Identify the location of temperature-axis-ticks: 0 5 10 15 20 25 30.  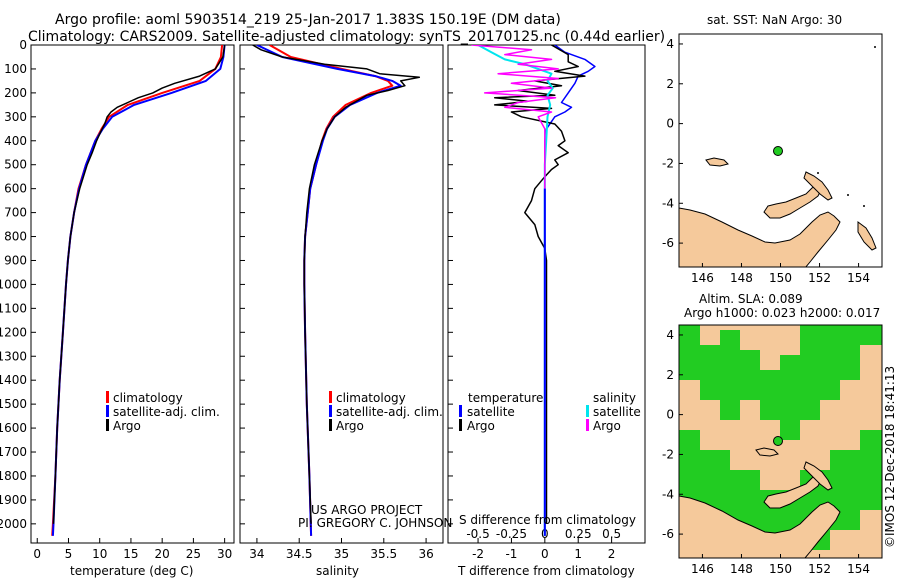
(132, 549).